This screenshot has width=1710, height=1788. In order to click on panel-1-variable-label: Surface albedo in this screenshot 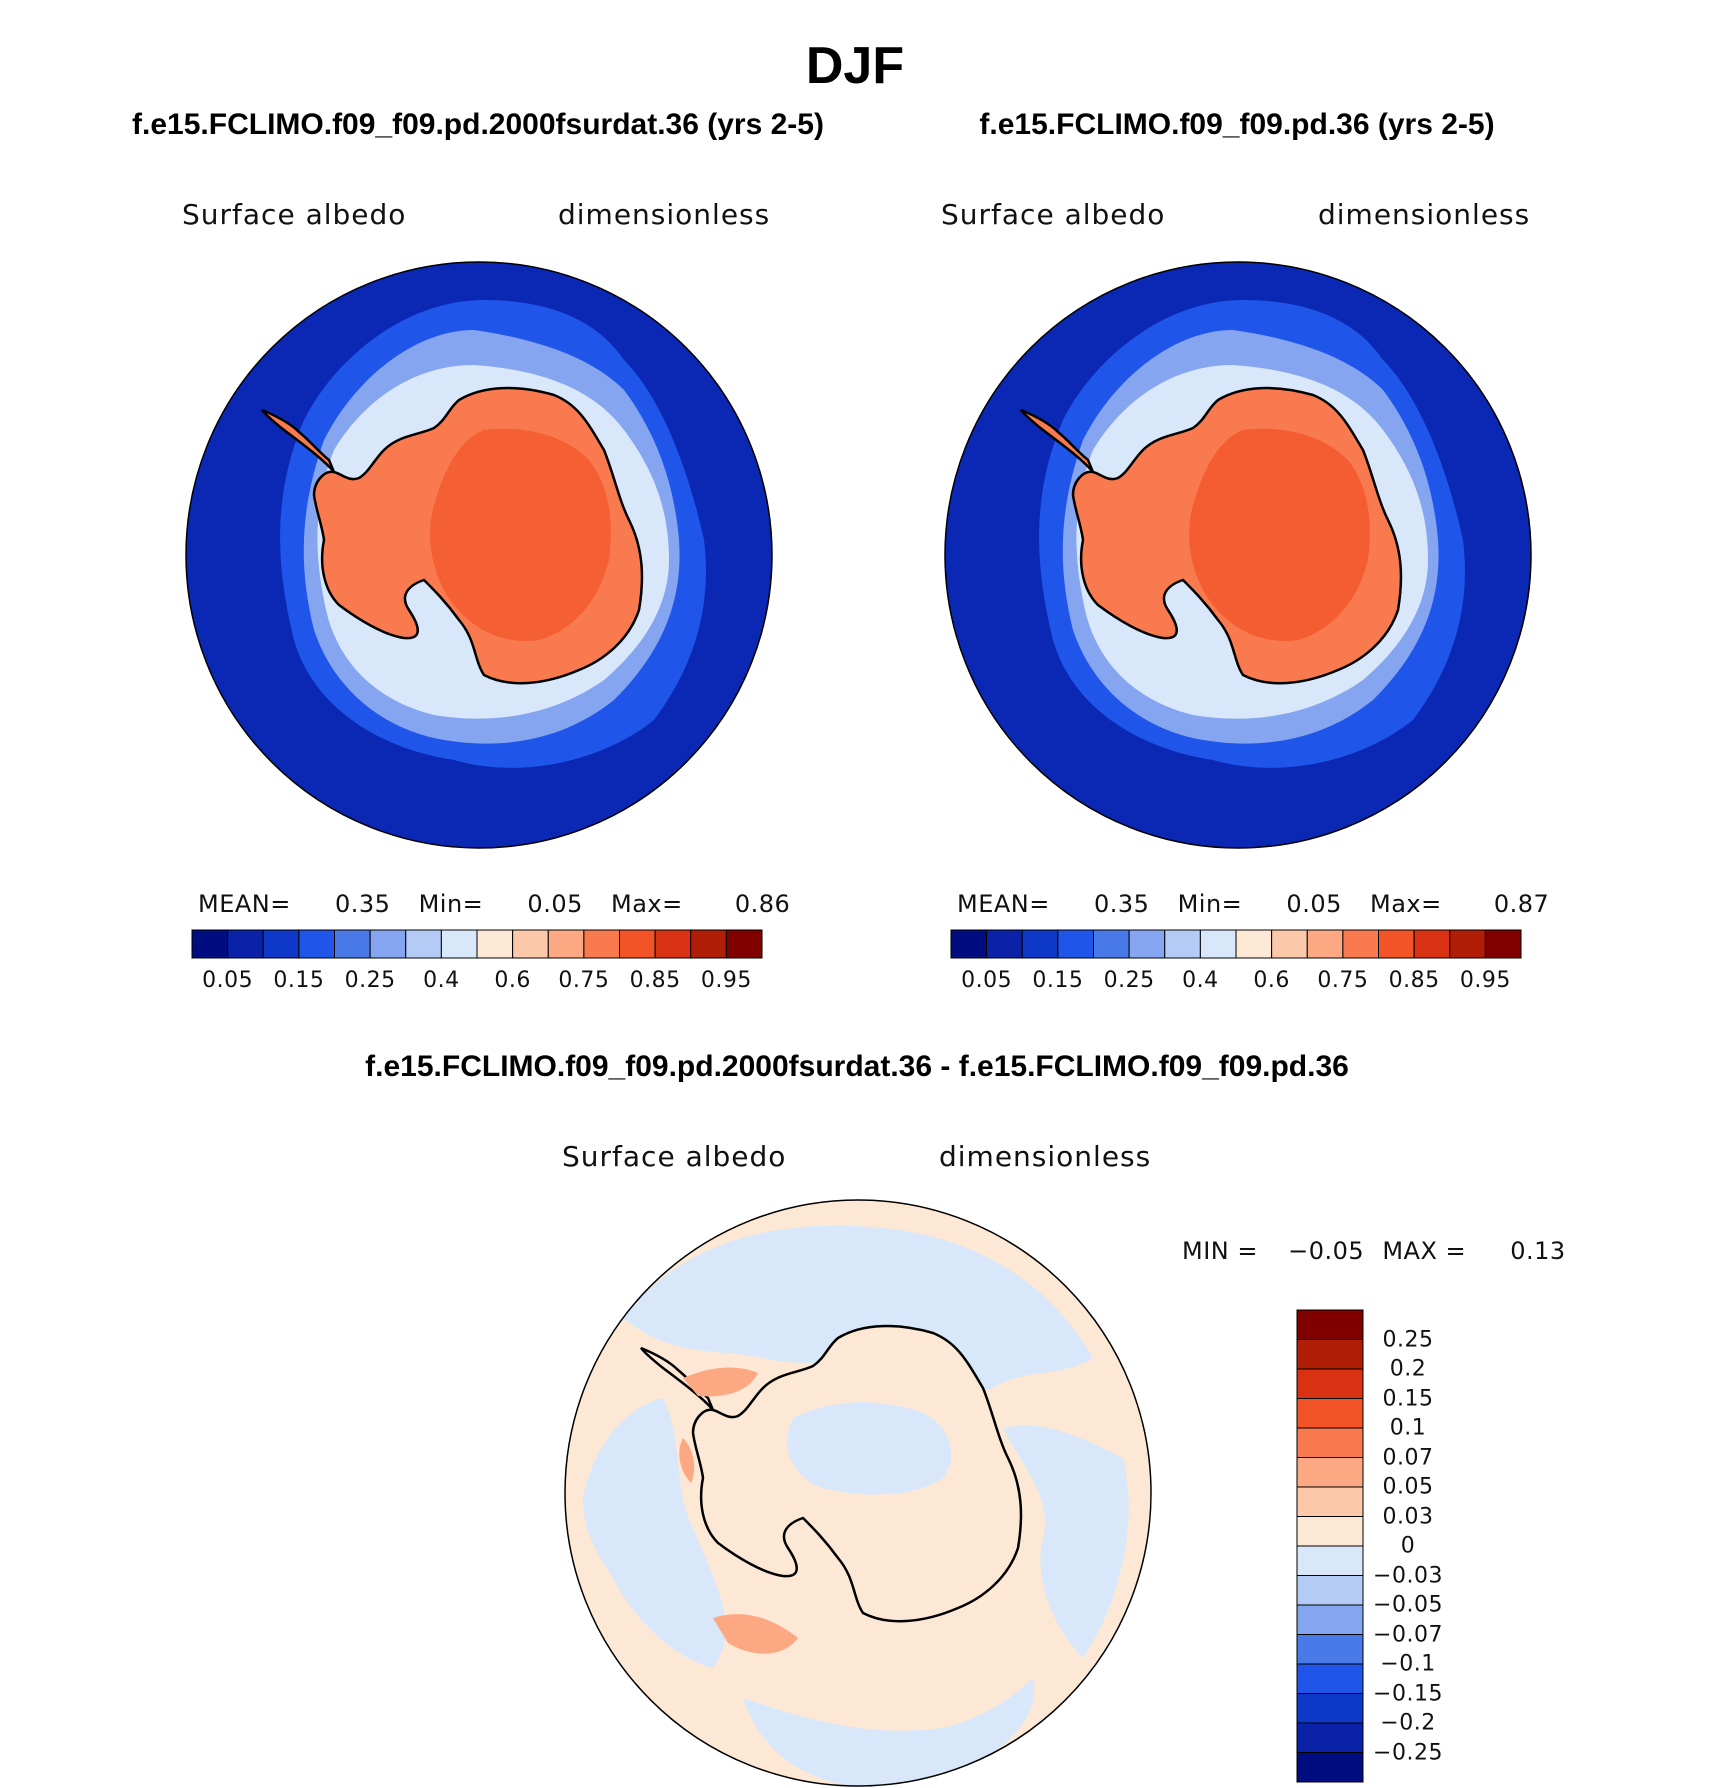, I will do `click(294, 214)`.